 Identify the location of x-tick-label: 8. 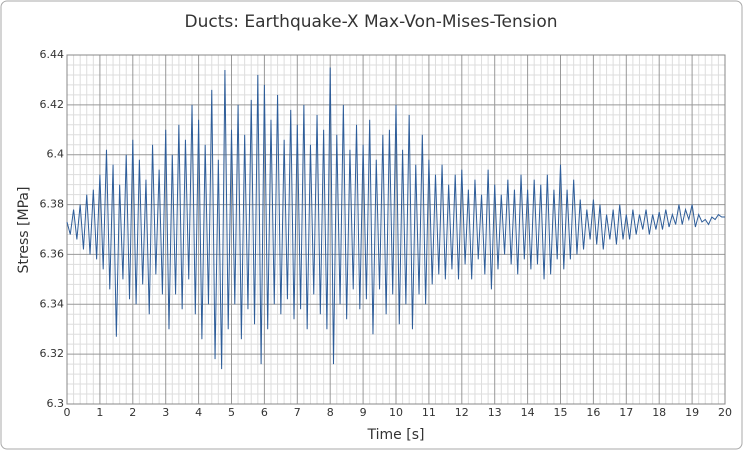
(330, 412).